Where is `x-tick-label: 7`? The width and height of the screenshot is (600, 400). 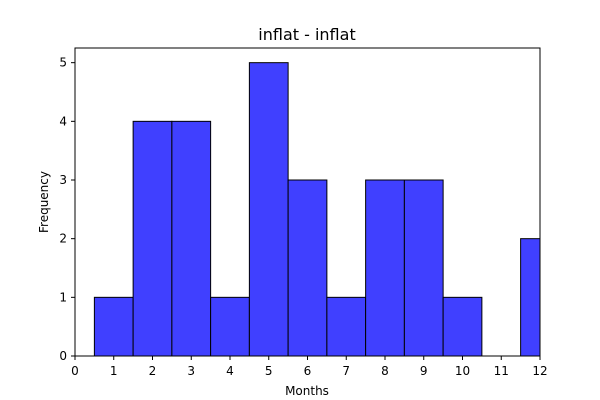
x-tick-label: 7 is located at coordinates (346, 371).